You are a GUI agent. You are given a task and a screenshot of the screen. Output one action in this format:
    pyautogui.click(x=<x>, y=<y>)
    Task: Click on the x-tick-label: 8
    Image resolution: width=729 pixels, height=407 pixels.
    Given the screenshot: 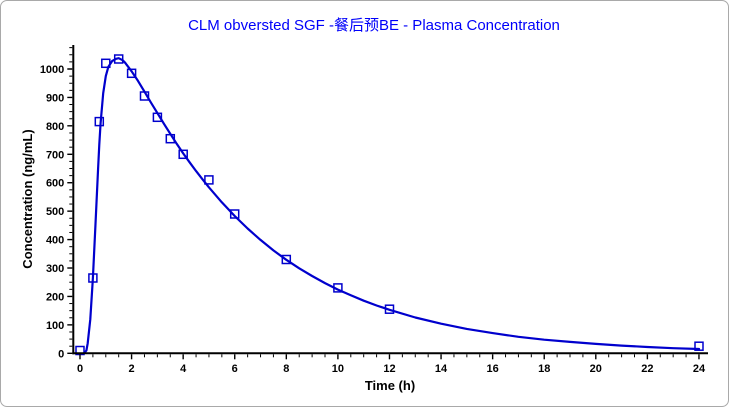 What is the action you would take?
    pyautogui.click(x=286, y=369)
    